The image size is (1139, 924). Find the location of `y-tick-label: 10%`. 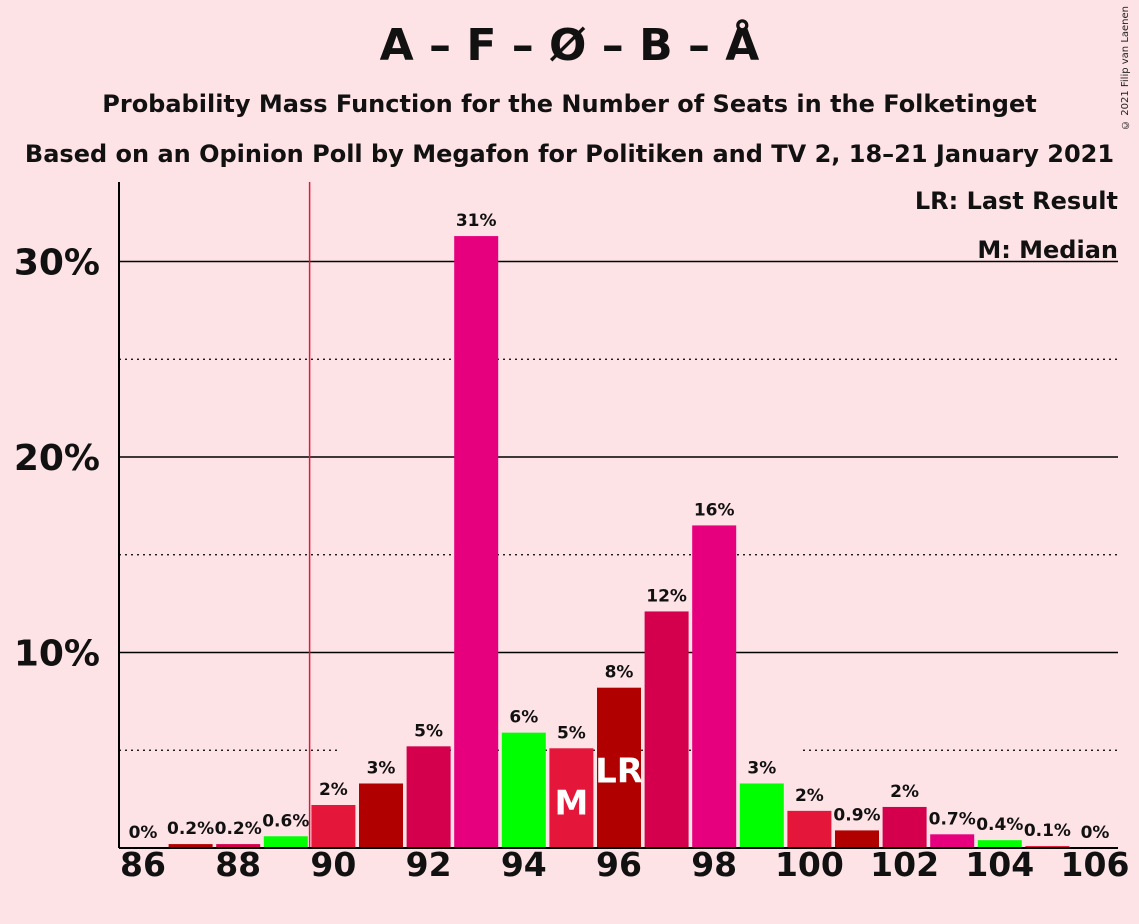

y-tick-label: 10% is located at coordinates (57, 654).